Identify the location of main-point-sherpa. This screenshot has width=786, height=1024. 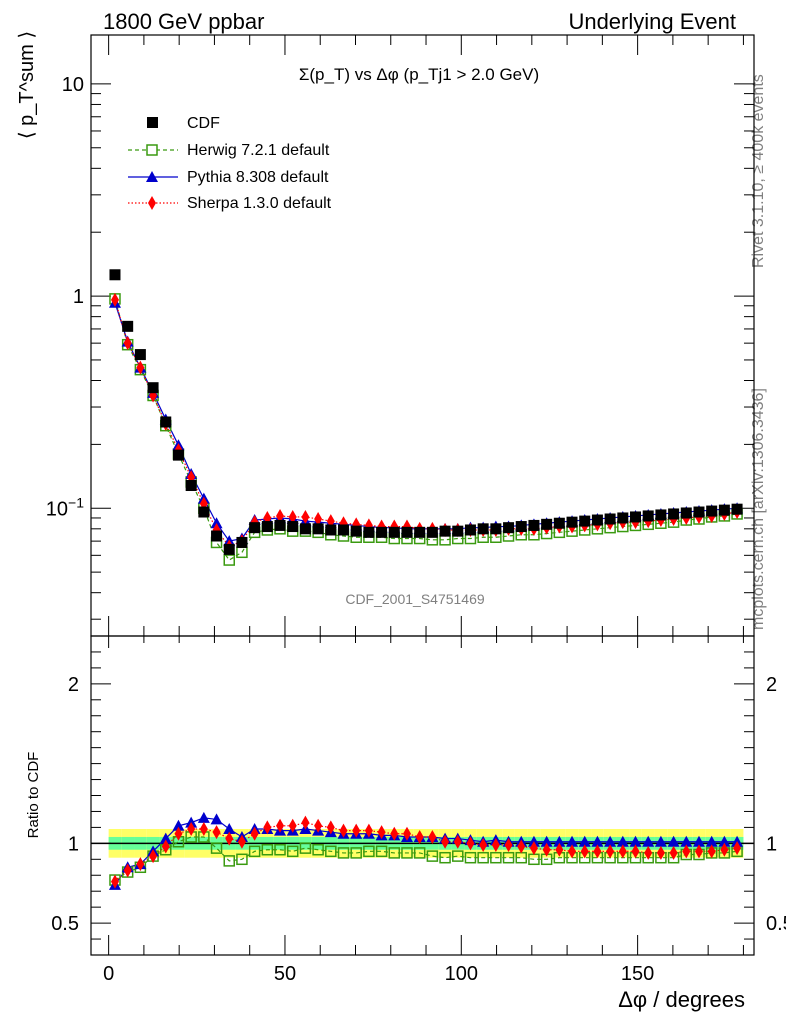
(114, 299).